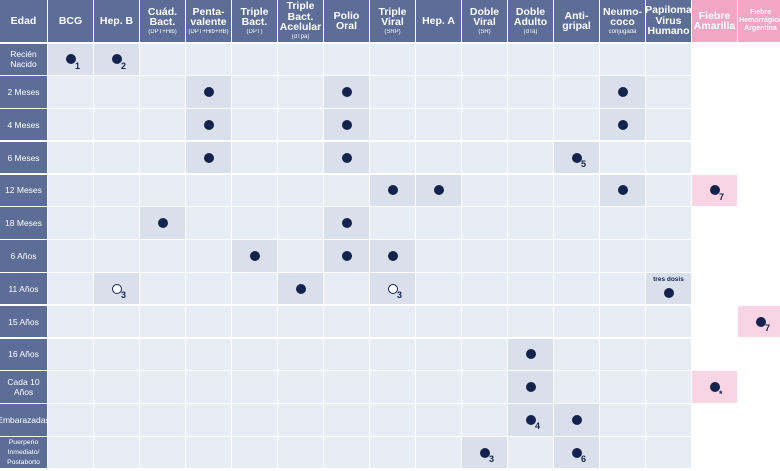 This screenshot has height=471, width=780. I want to click on header-sublabel: conjugada, so click(622, 31).